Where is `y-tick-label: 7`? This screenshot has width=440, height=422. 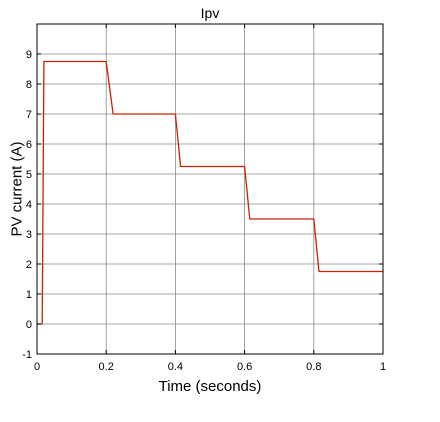
y-tick-label: 7 is located at coordinates (29, 115).